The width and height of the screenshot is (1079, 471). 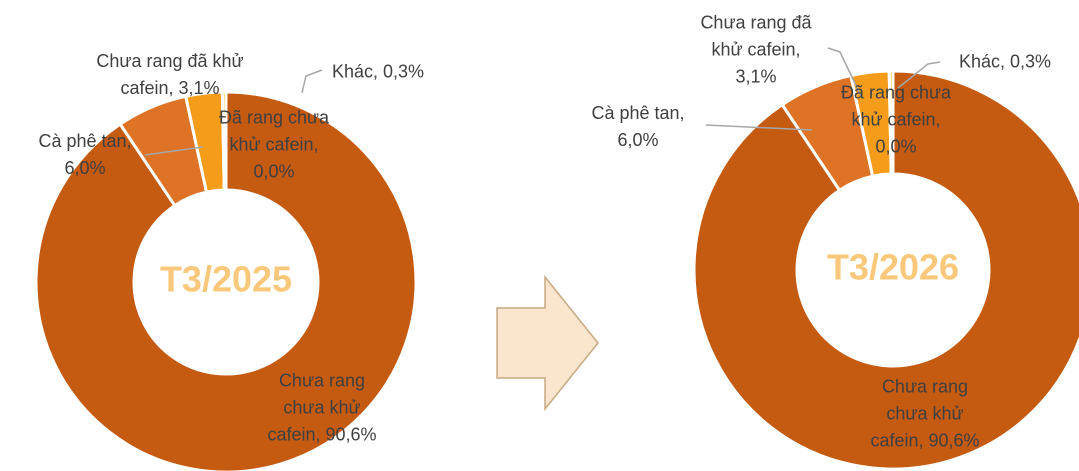 I want to click on arrow, so click(x=547, y=343).